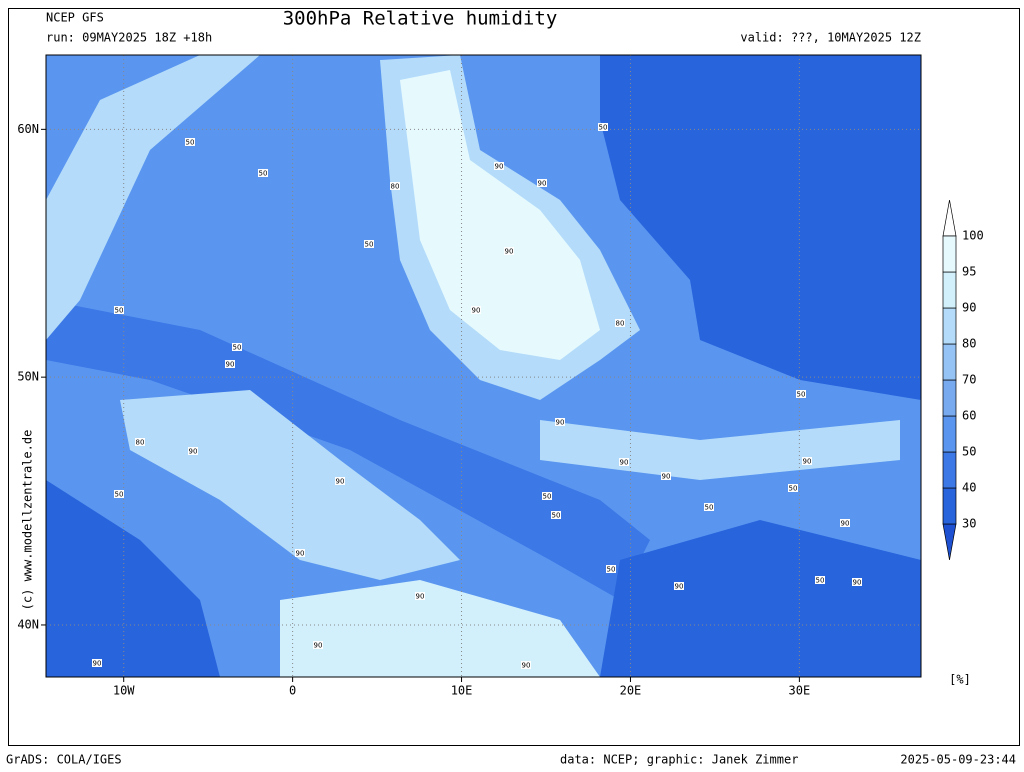  I want to click on software: GrADS: COLA/IGES, so click(64, 760).